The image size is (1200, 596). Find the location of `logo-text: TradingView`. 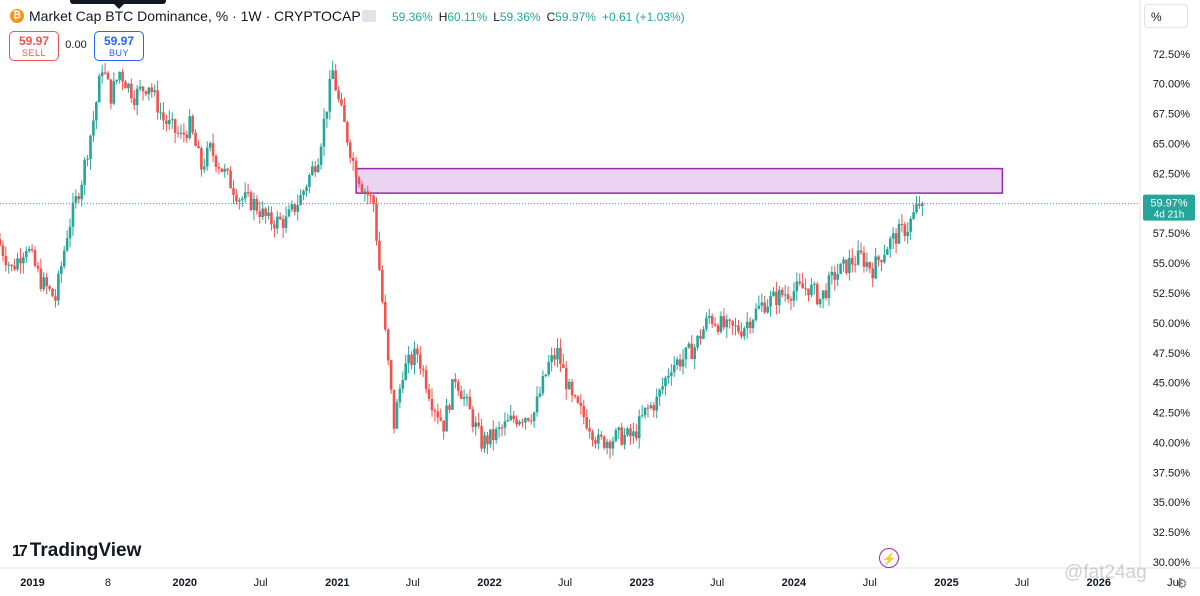

logo-text: TradingView is located at coordinates (85, 550).